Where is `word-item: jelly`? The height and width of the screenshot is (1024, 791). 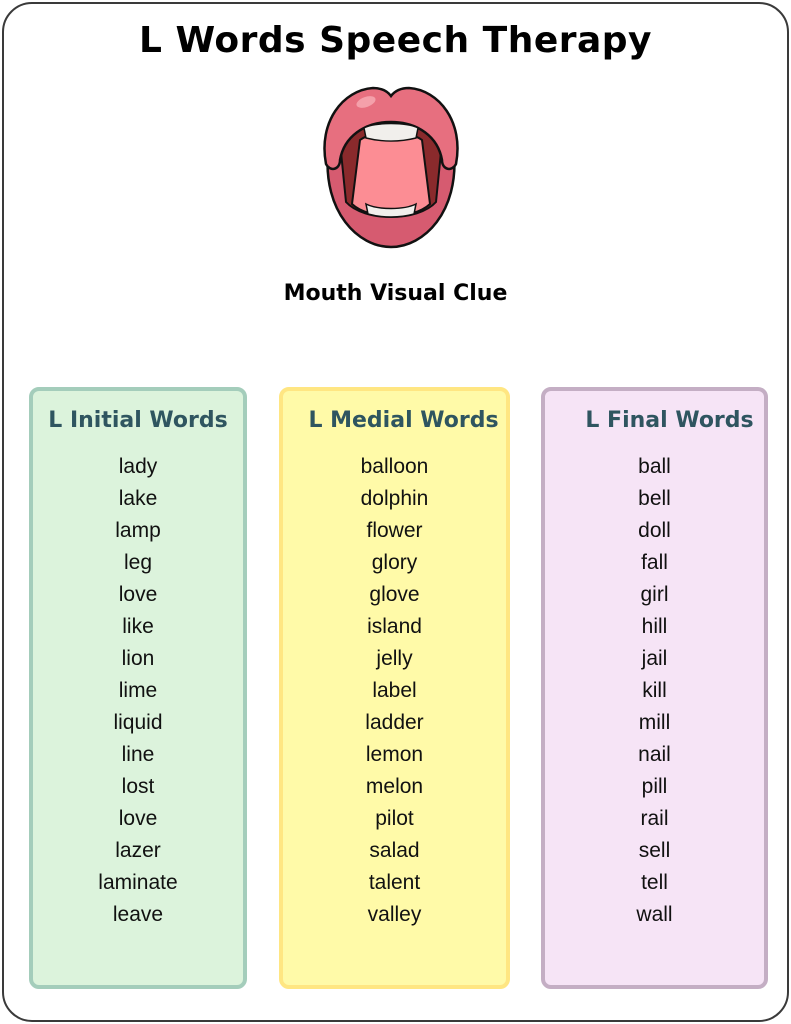 word-item: jelly is located at coordinates (394, 658).